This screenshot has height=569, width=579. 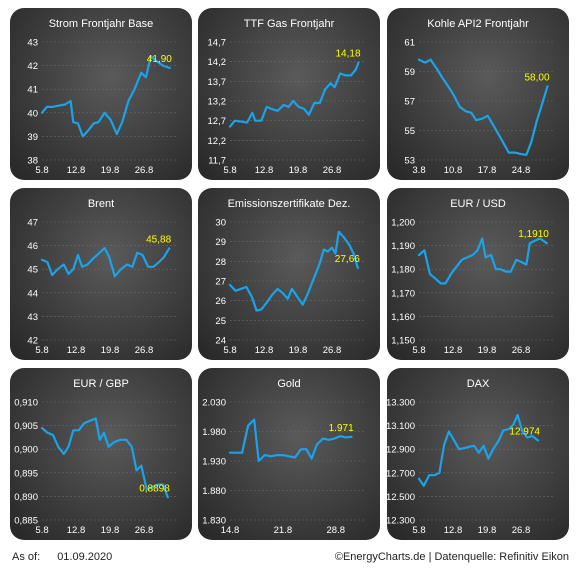 What do you see at coordinates (401, 521) in the screenshot?
I see `y-tick-label: 12.300` at bounding box center [401, 521].